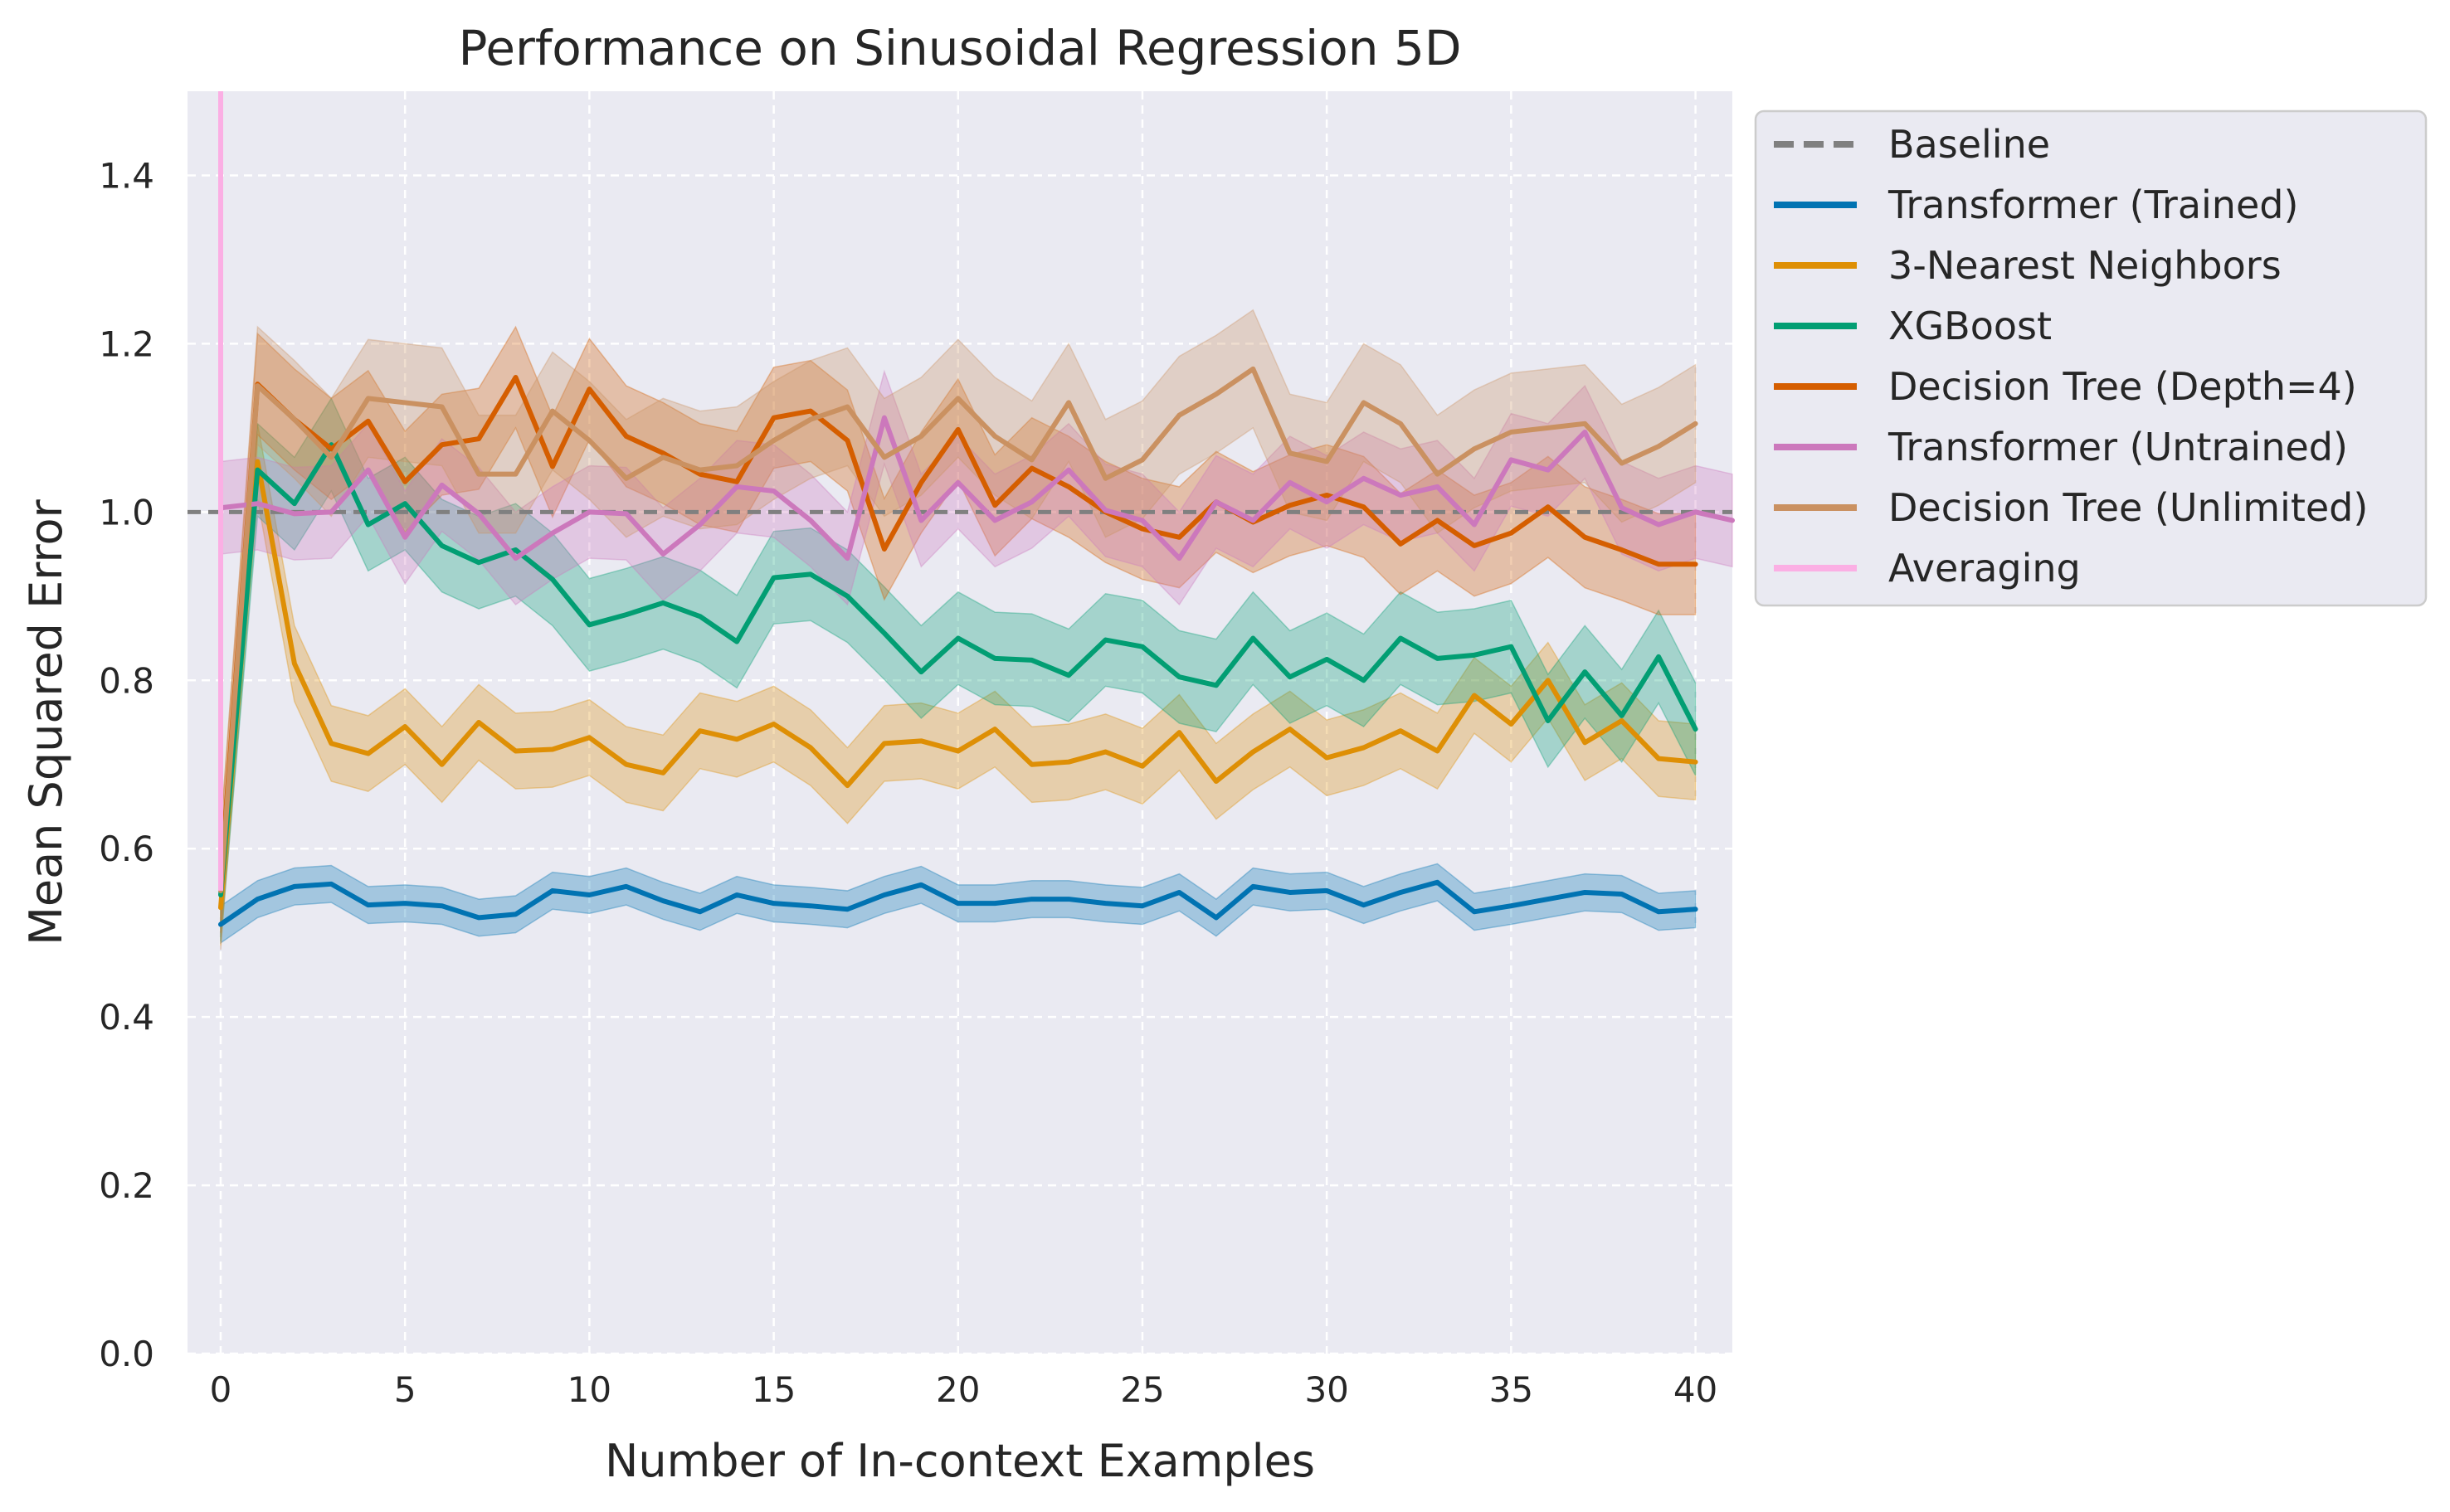 The height and width of the screenshot is (1512, 2450). I want to click on x-tick-label: 20, so click(958, 1389).